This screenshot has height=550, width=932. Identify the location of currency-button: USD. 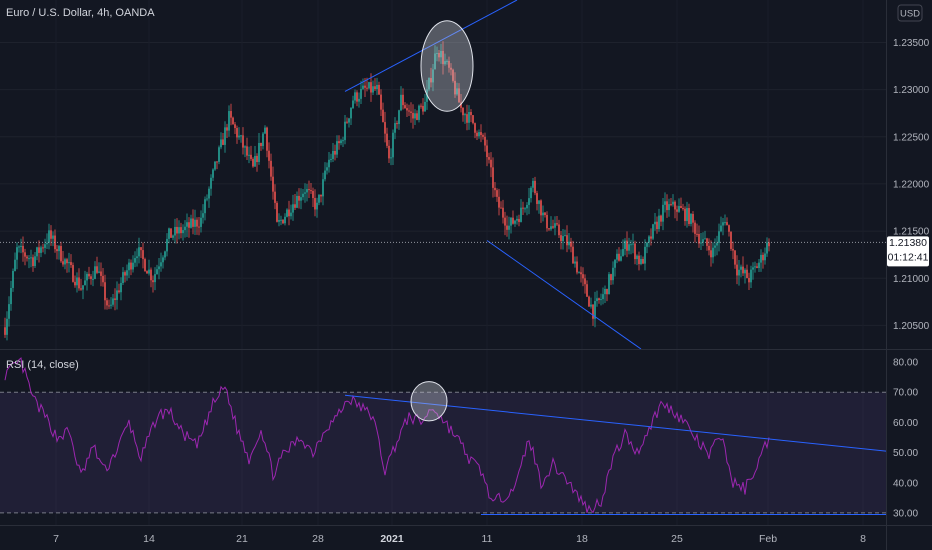
(910, 13).